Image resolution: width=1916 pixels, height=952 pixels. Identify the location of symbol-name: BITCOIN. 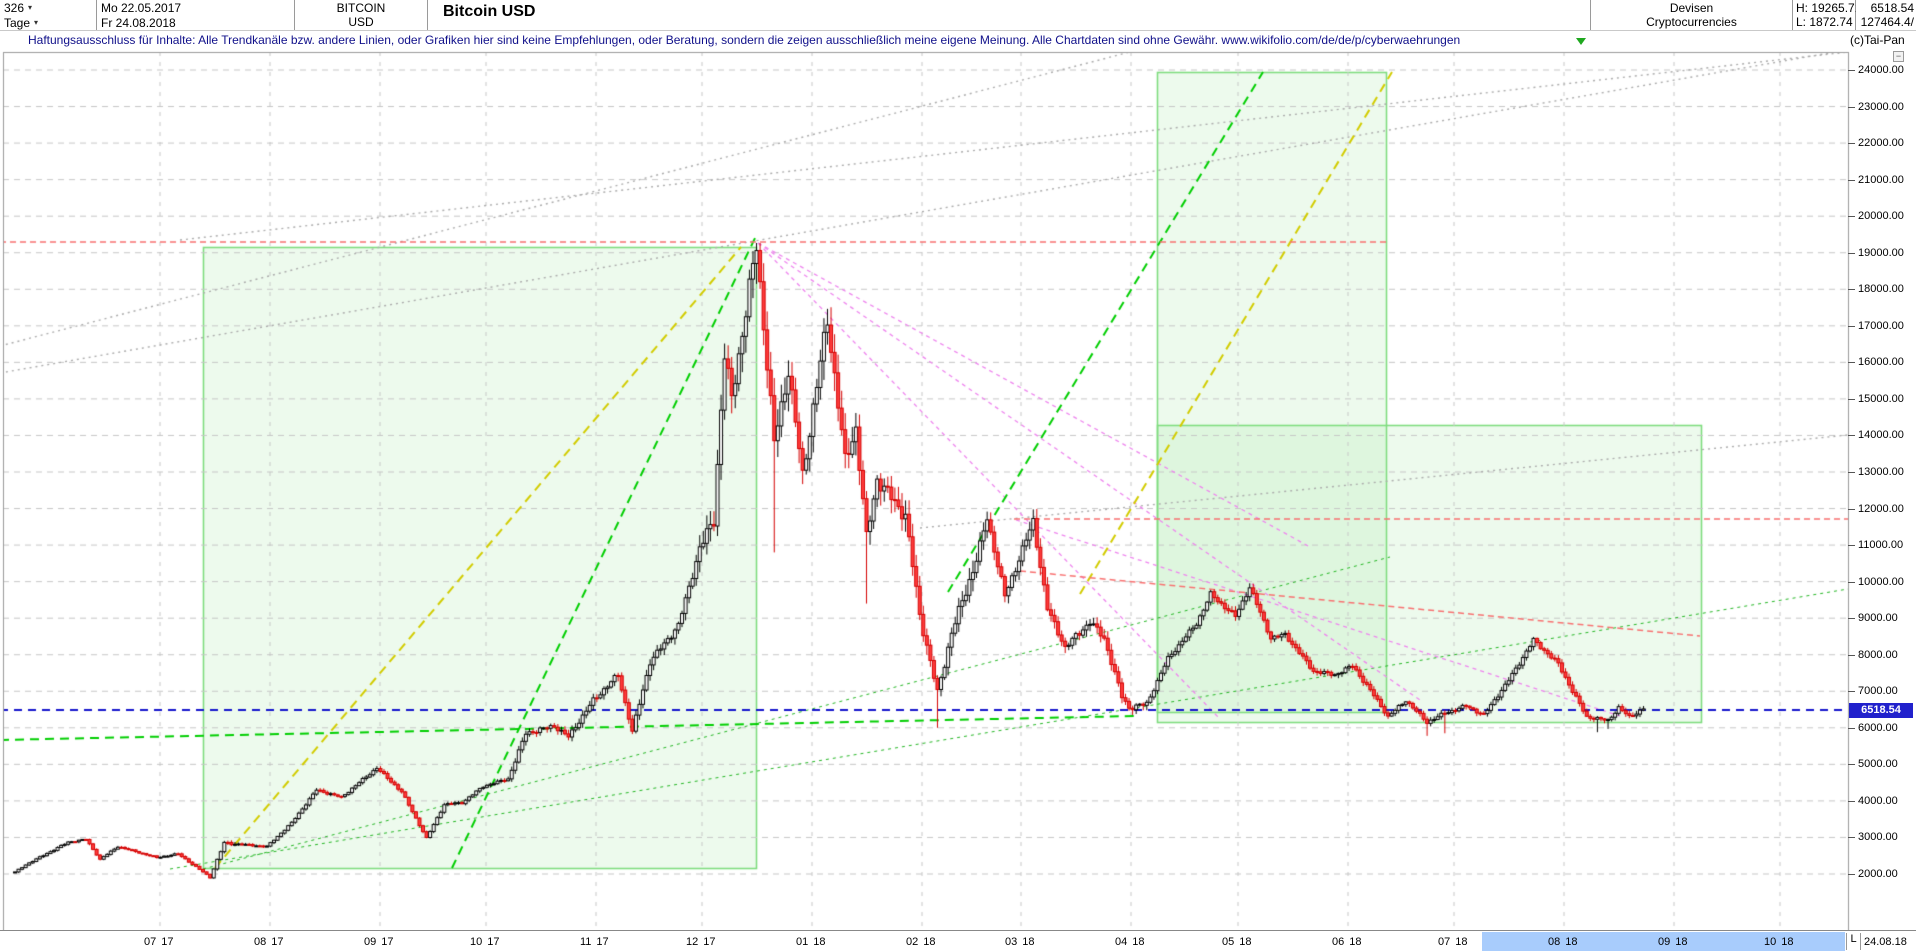
(361, 8).